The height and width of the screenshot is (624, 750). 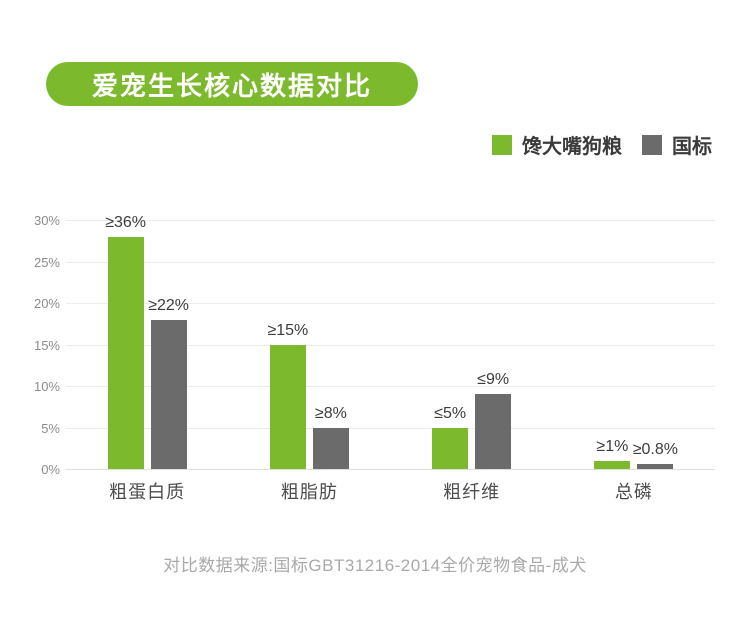 What do you see at coordinates (655, 450) in the screenshot?
I see `bar-value-label: ≥0.8%` at bounding box center [655, 450].